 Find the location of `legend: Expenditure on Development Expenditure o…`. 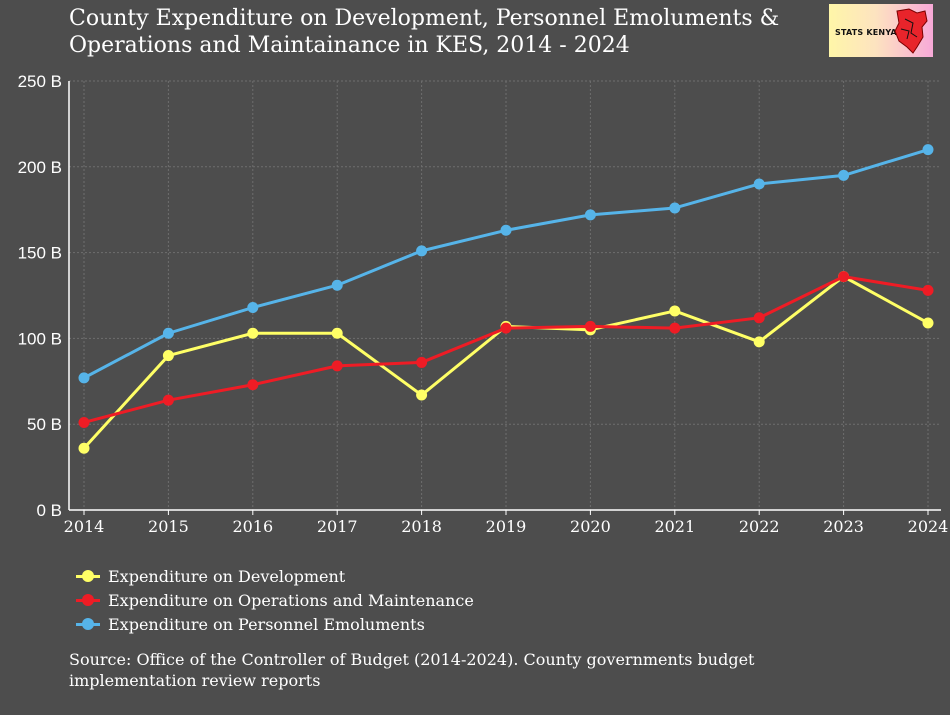

legend: Expenditure on Development Expenditure o… is located at coordinates (275, 600).